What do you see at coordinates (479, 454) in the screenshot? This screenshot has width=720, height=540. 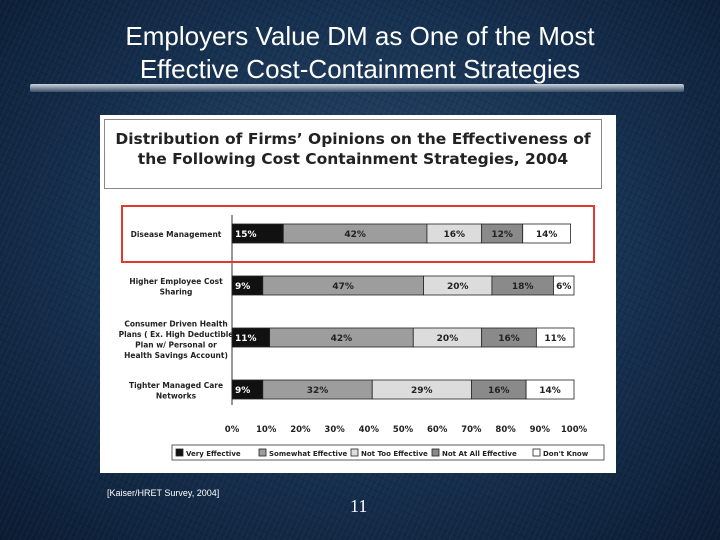 I see `legend-label-3: Not At All Effective` at bounding box center [479, 454].